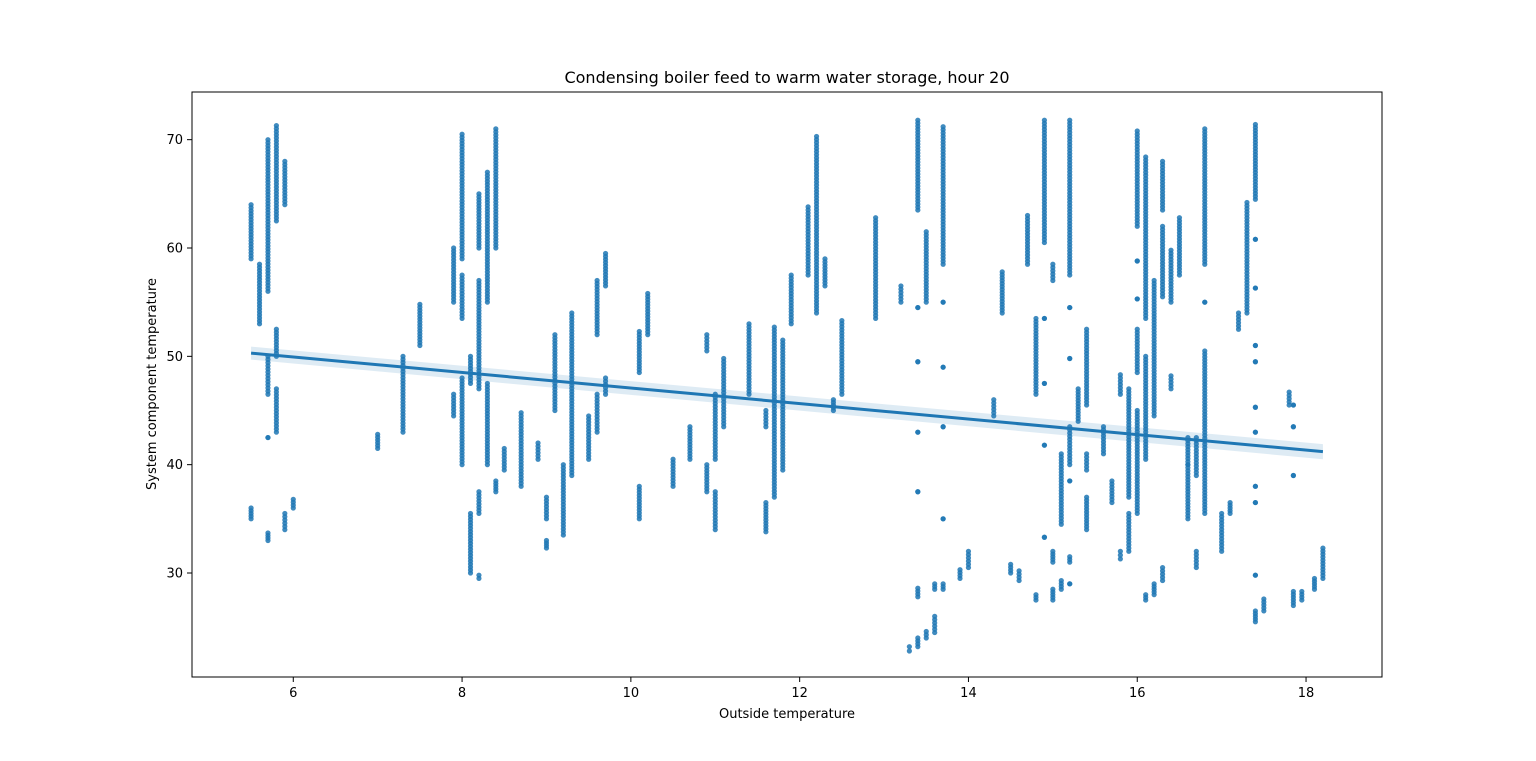 This screenshot has width=1536, height=761. I want to click on x-tick-label: 16, so click(1137, 693).